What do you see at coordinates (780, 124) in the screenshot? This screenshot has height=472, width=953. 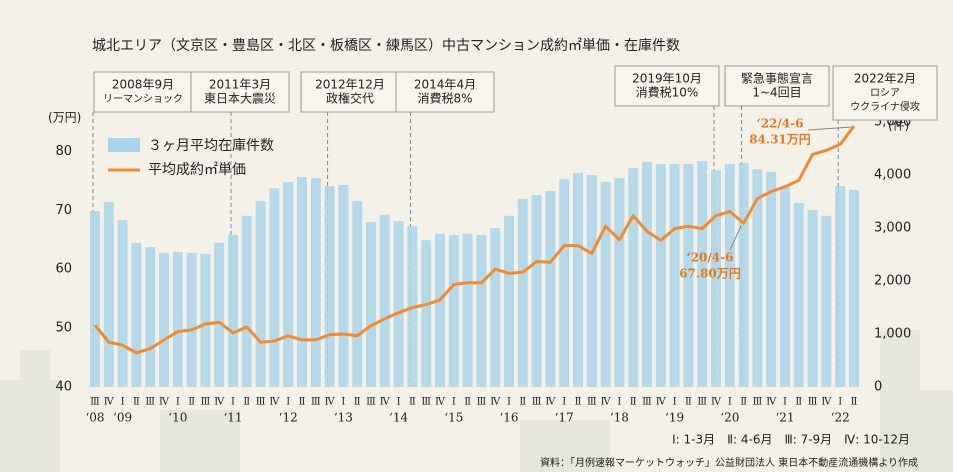 I see `point-label: ‘22/4-6` at bounding box center [780, 124].